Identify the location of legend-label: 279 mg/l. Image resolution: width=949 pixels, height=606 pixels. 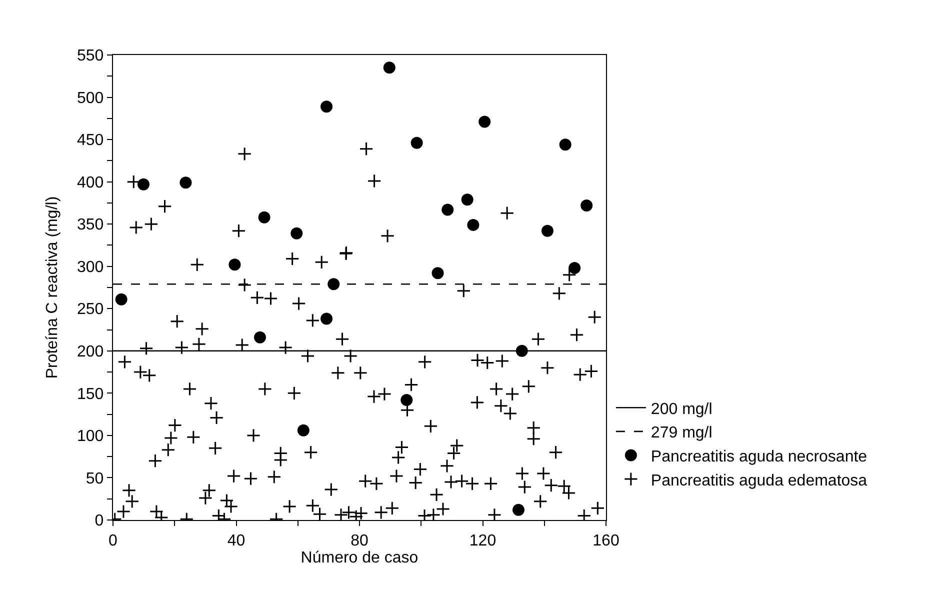
(681, 433).